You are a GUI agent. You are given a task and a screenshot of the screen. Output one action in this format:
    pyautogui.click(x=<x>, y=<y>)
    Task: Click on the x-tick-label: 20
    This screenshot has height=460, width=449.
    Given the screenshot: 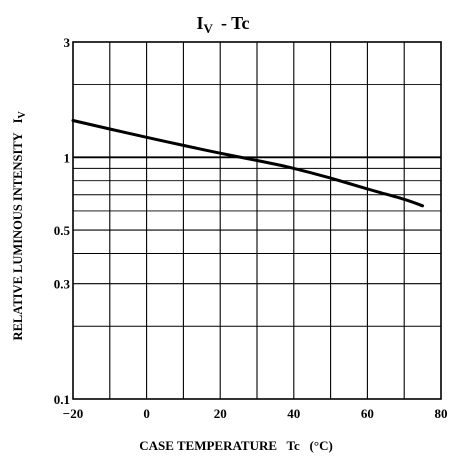 What is the action you would take?
    pyautogui.click(x=220, y=413)
    